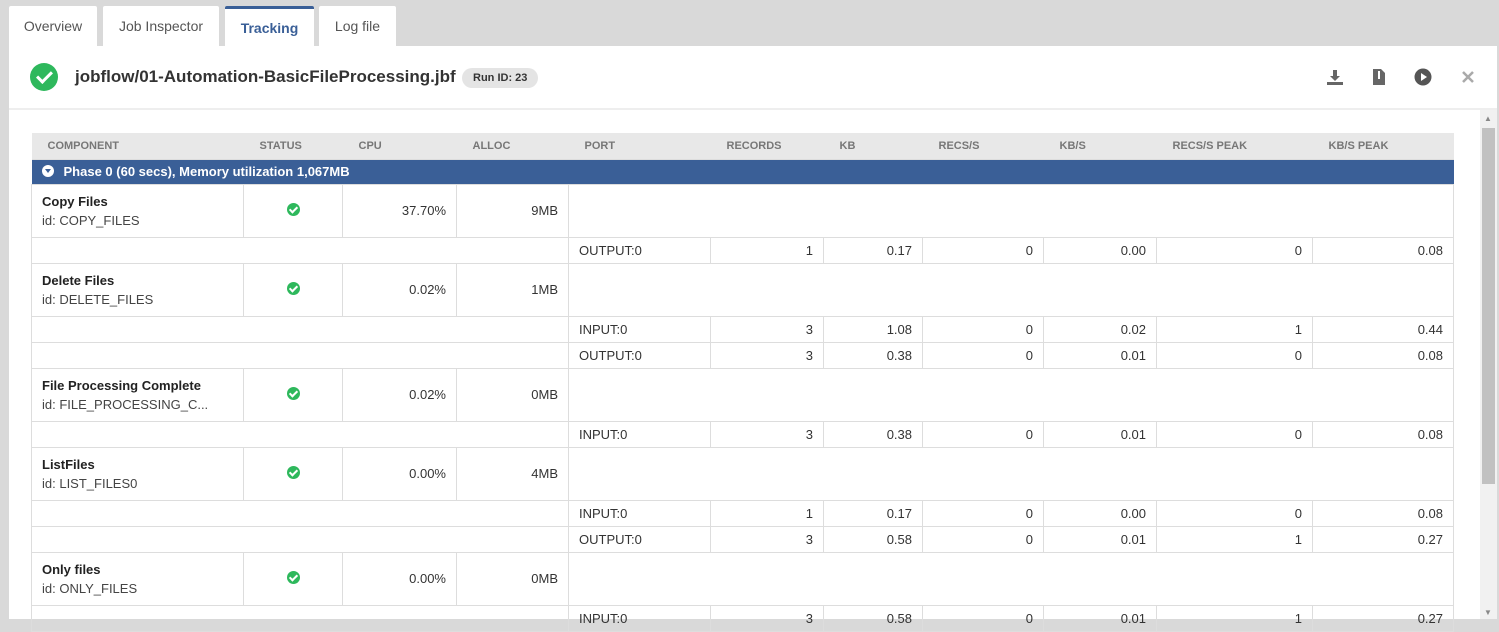 Image resolution: width=1499 pixels, height=632 pixels. Describe the element at coordinates (1100, 329) in the screenshot. I see `kb-per-sec-cell: 0.02` at that location.